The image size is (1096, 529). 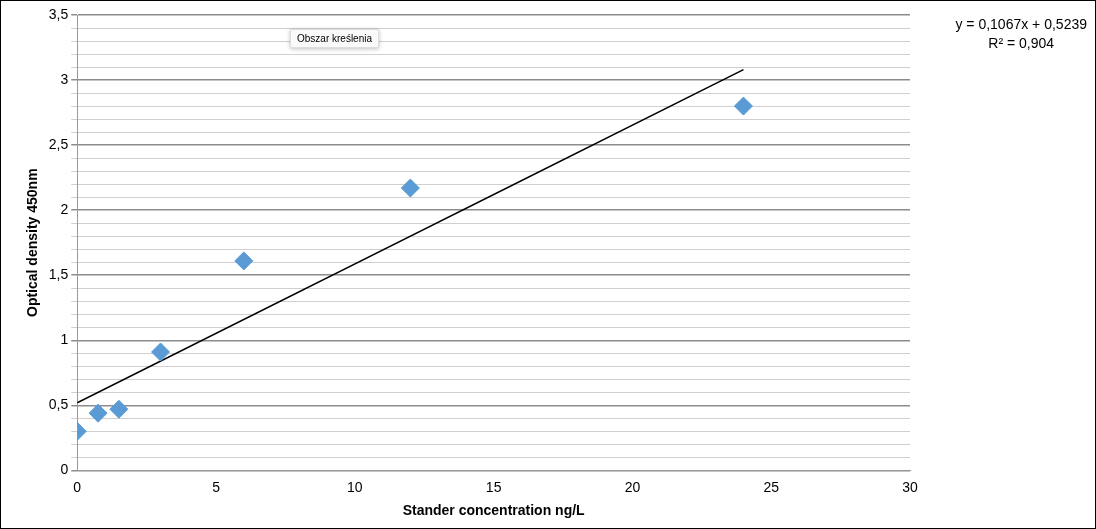 What do you see at coordinates (64, 78) in the screenshot?
I see `y-tick-label: 3` at bounding box center [64, 78].